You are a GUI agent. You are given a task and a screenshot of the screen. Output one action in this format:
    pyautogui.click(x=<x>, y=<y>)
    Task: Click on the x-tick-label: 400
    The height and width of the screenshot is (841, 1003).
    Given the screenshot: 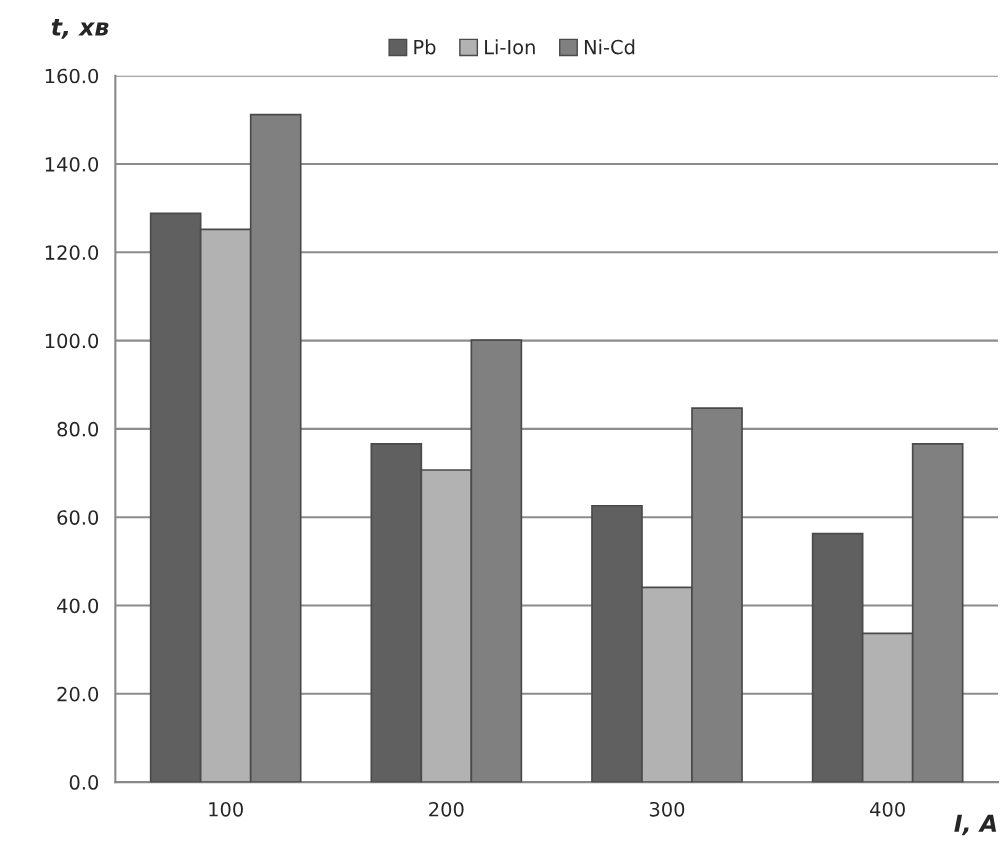 What is the action you would take?
    pyautogui.click(x=887, y=809)
    